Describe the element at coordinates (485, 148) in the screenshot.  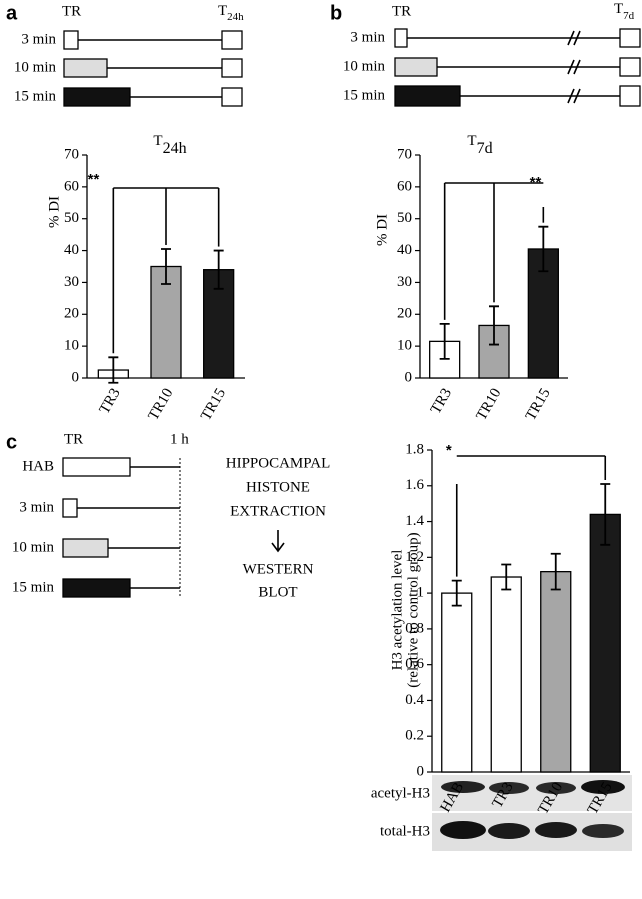
I see `title-sub: 7d` at that location.